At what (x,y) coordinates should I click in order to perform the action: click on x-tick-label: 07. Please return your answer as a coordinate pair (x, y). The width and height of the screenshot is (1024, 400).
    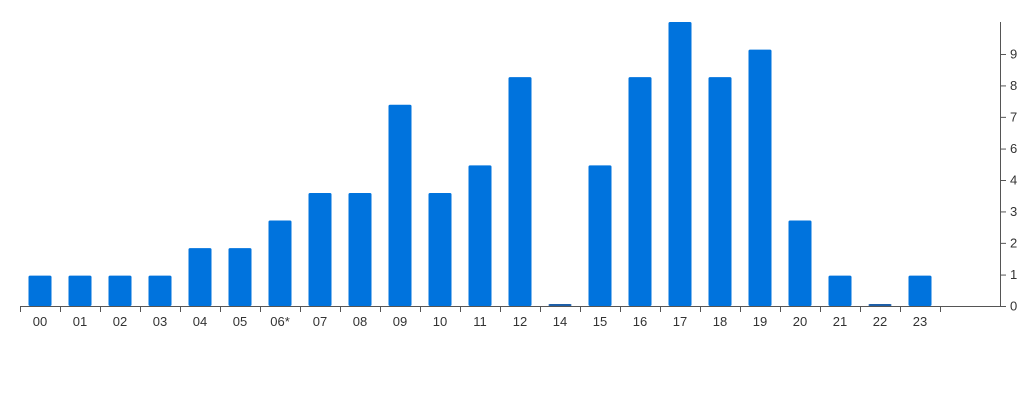
    Looking at the image, I should click on (320, 321).